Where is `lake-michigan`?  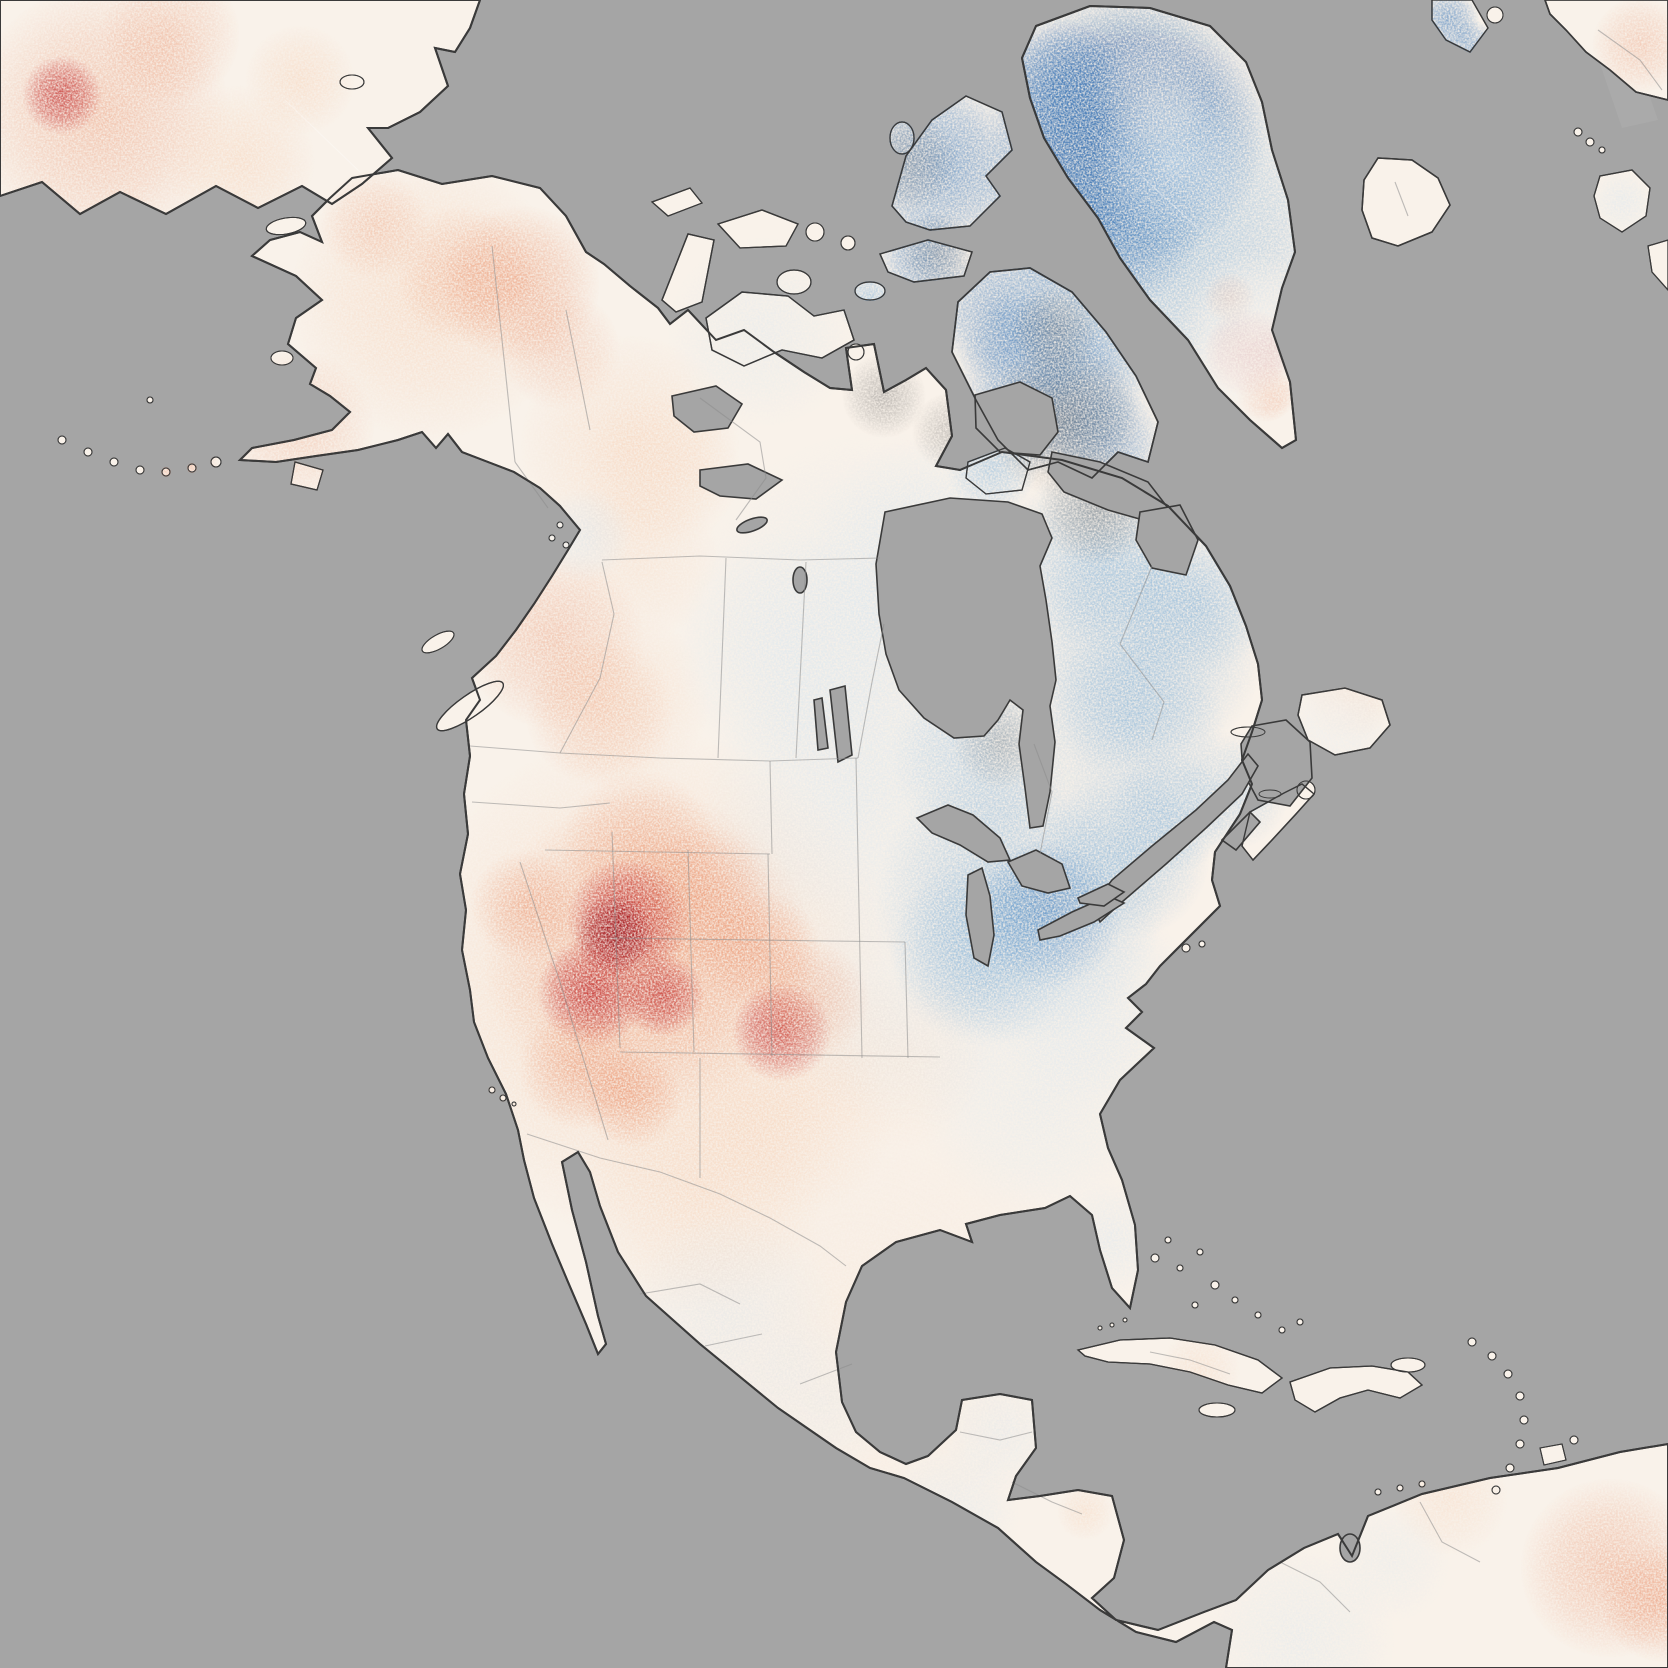 lake-michigan is located at coordinates (980, 917).